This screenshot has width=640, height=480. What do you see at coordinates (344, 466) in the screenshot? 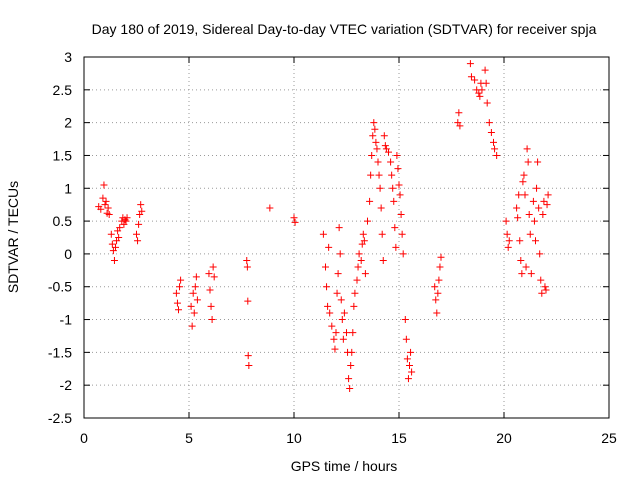
I see `x-axis-label: GPS time / hours` at bounding box center [344, 466].